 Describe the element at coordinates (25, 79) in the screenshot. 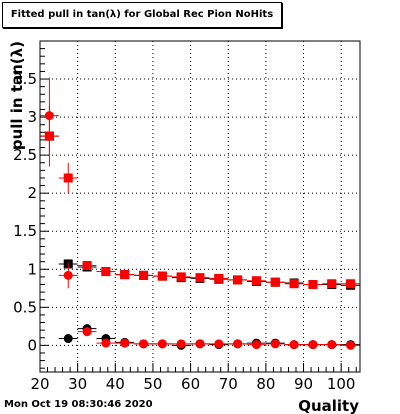

I see `y-tick-label: 3.5` at that location.